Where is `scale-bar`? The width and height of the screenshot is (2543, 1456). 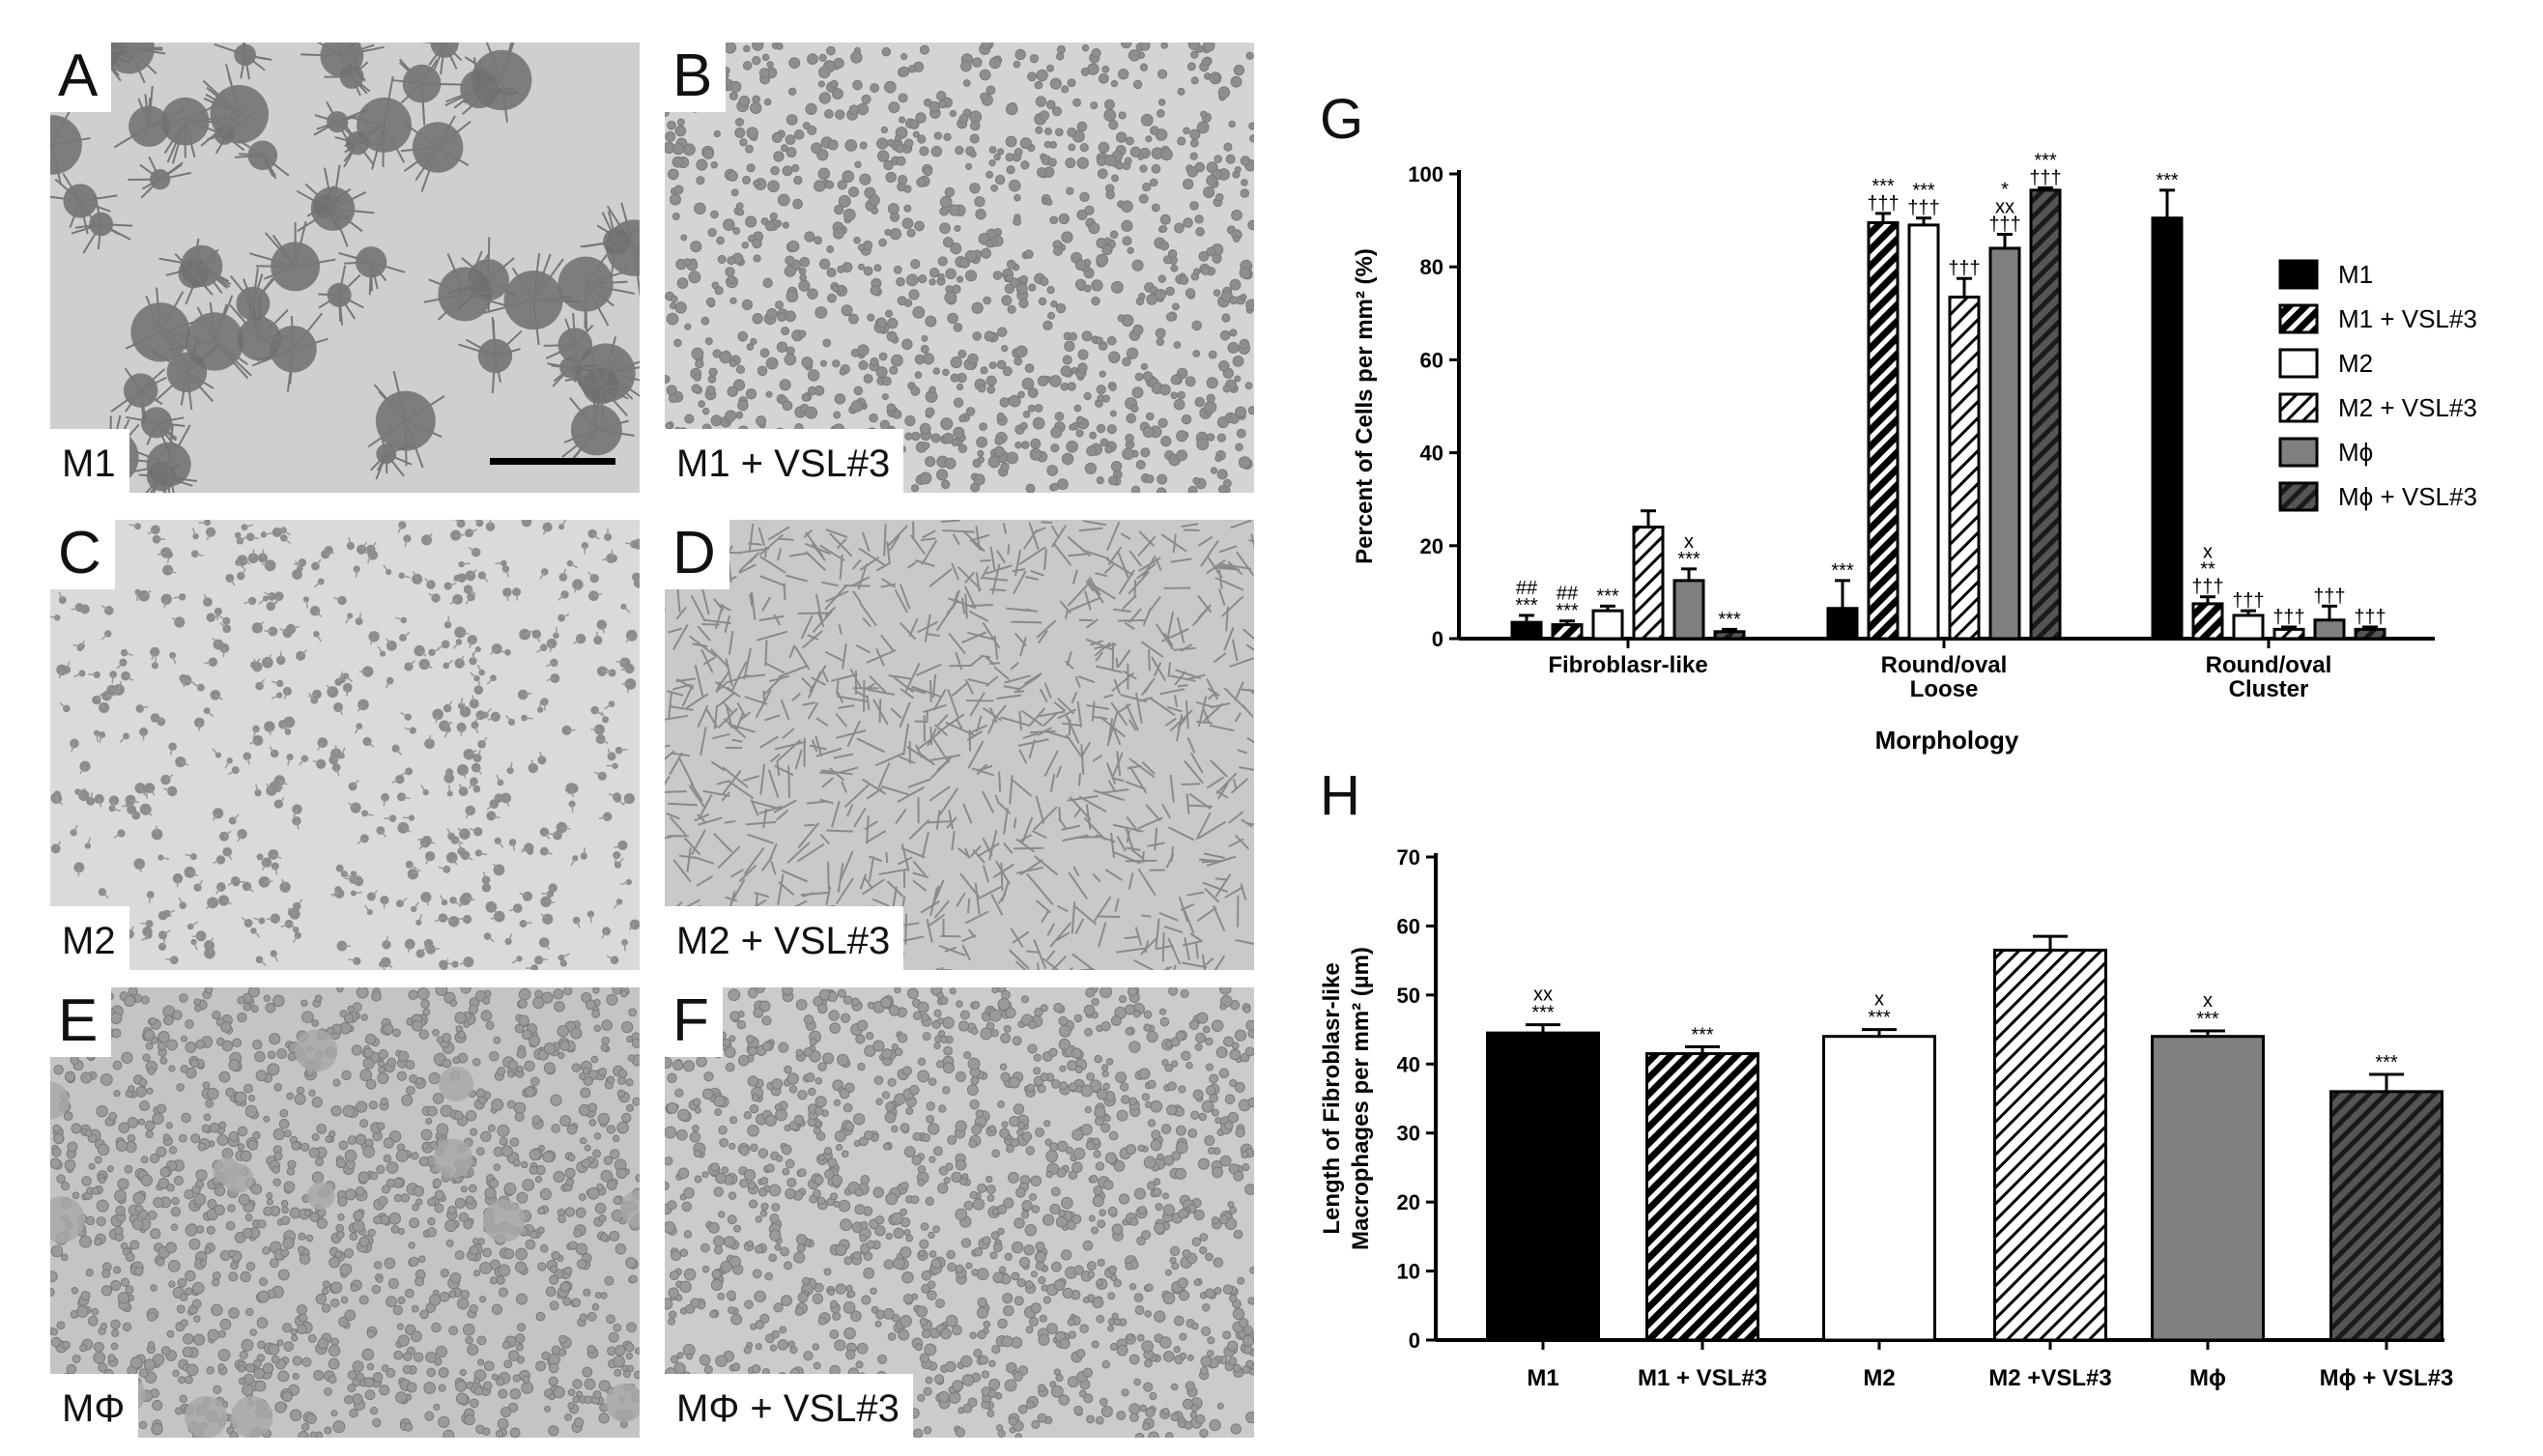
scale-bar is located at coordinates (552, 462).